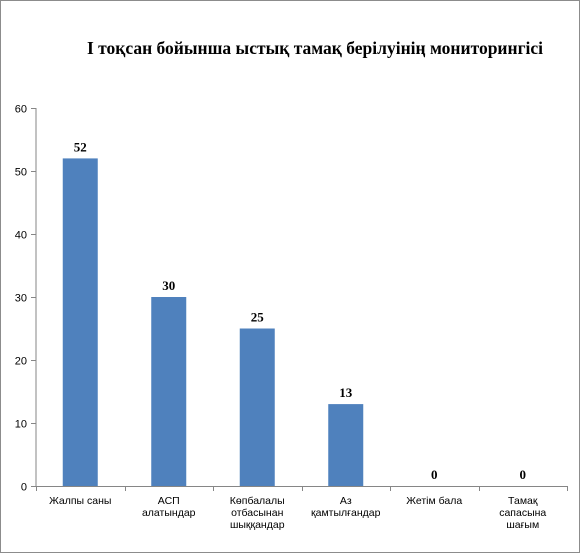  Describe the element at coordinates (21, 110) in the screenshot. I see `y-tick-label: 60` at that location.